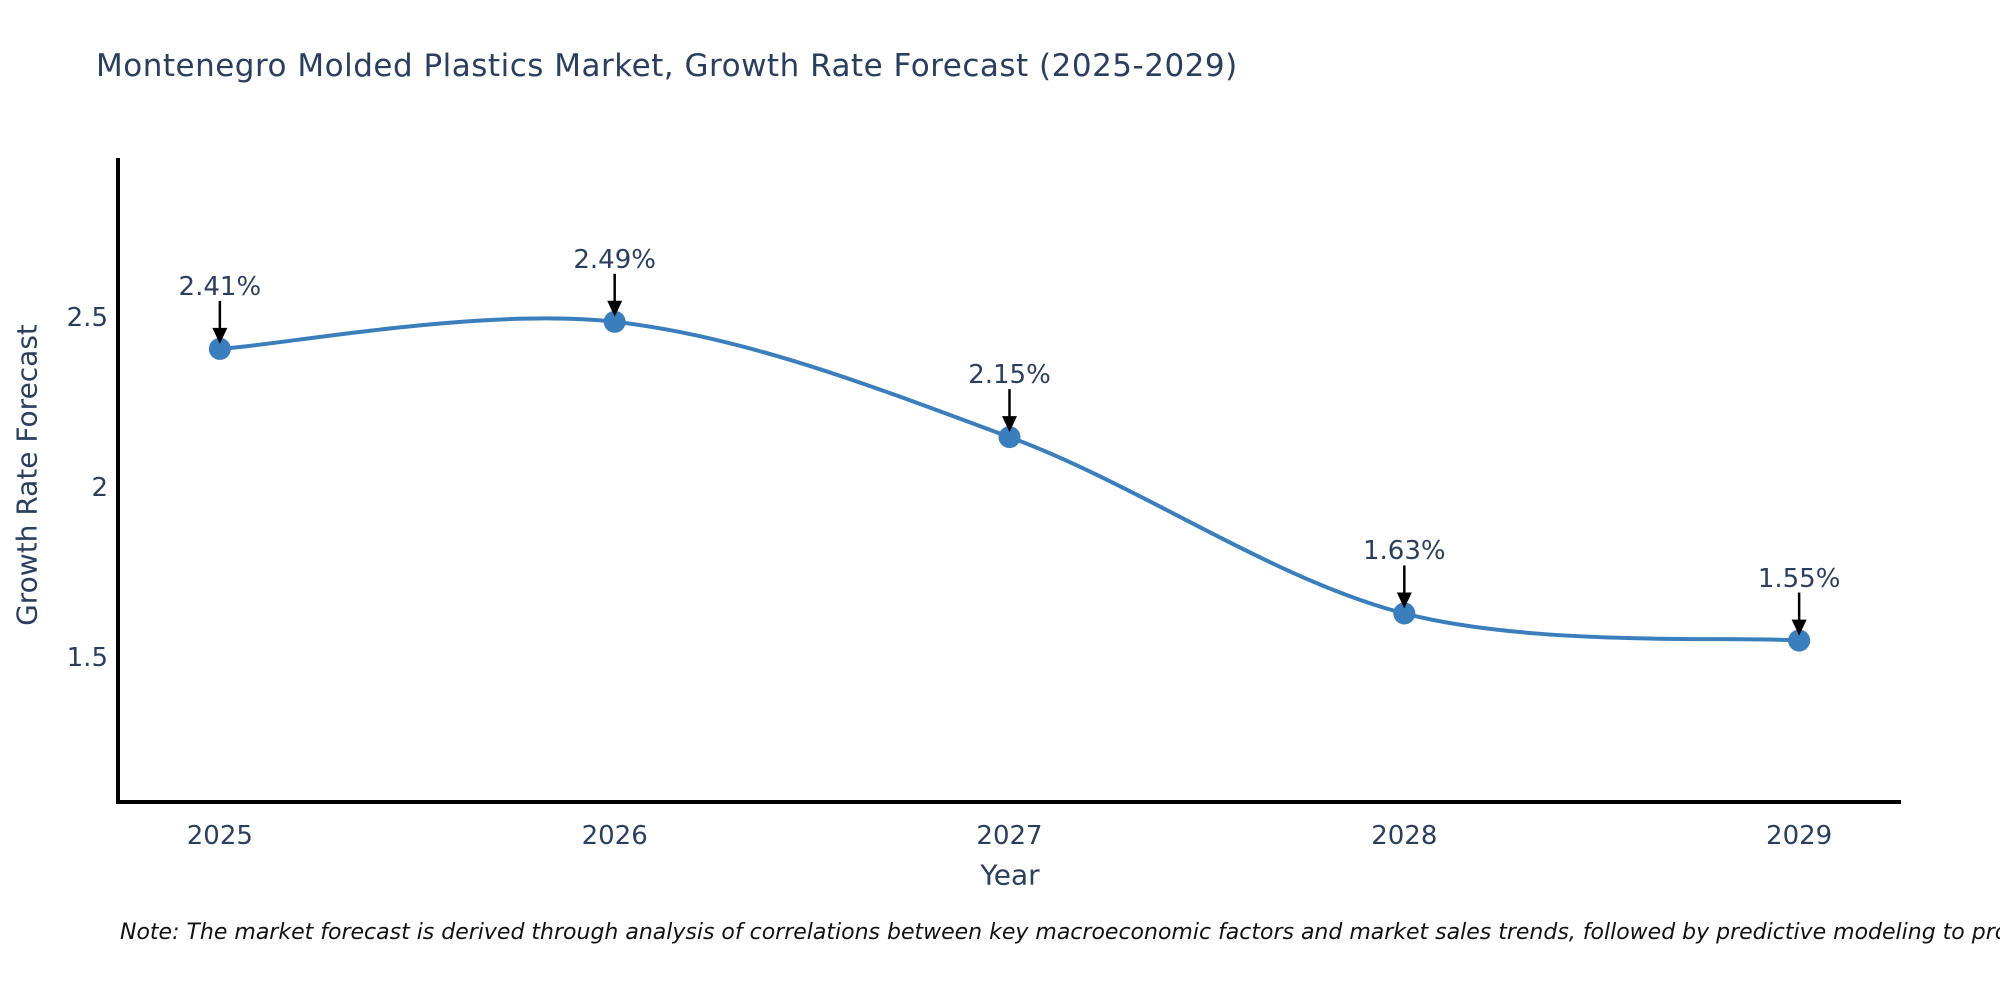 The image size is (2000, 1000). Describe the element at coordinates (220, 286) in the screenshot. I see `point-annotation-label: 2.41%` at that location.